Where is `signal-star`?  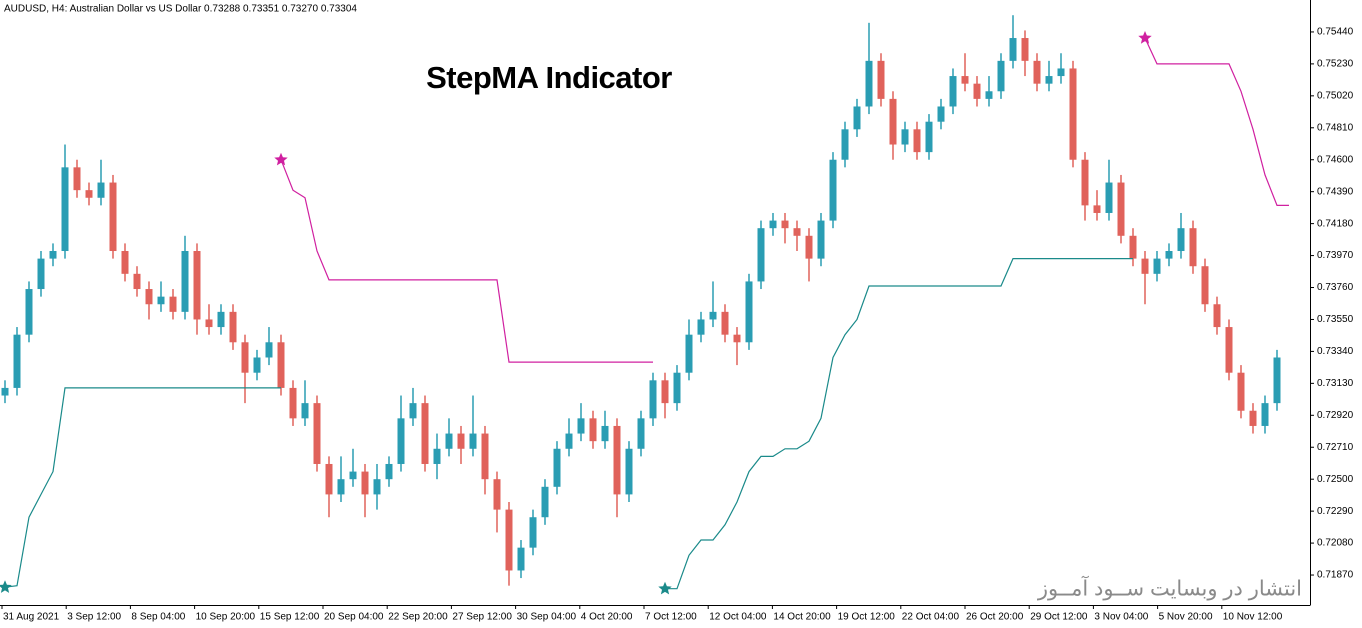
signal-star is located at coordinates (665, 588).